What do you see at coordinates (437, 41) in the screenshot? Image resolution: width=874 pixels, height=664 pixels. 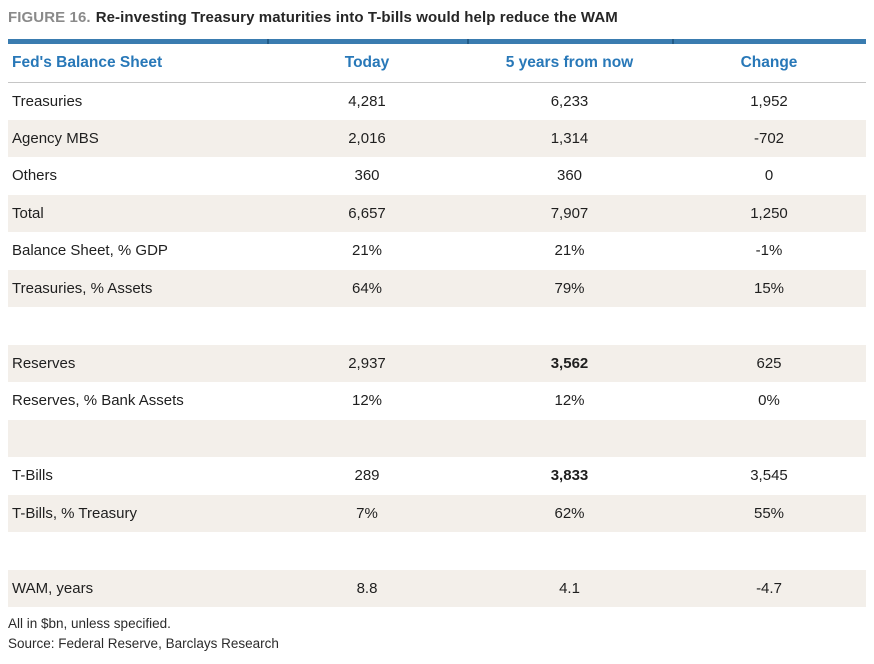 I see `table-top-rule` at bounding box center [437, 41].